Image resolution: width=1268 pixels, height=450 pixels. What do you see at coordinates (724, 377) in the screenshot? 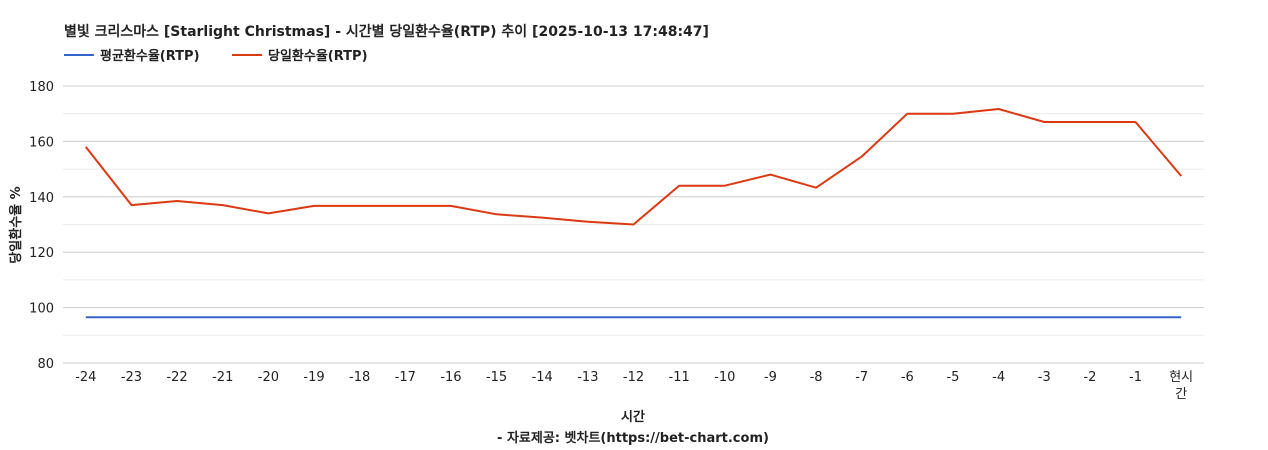
I see `x-tick-label: -10` at bounding box center [724, 377].